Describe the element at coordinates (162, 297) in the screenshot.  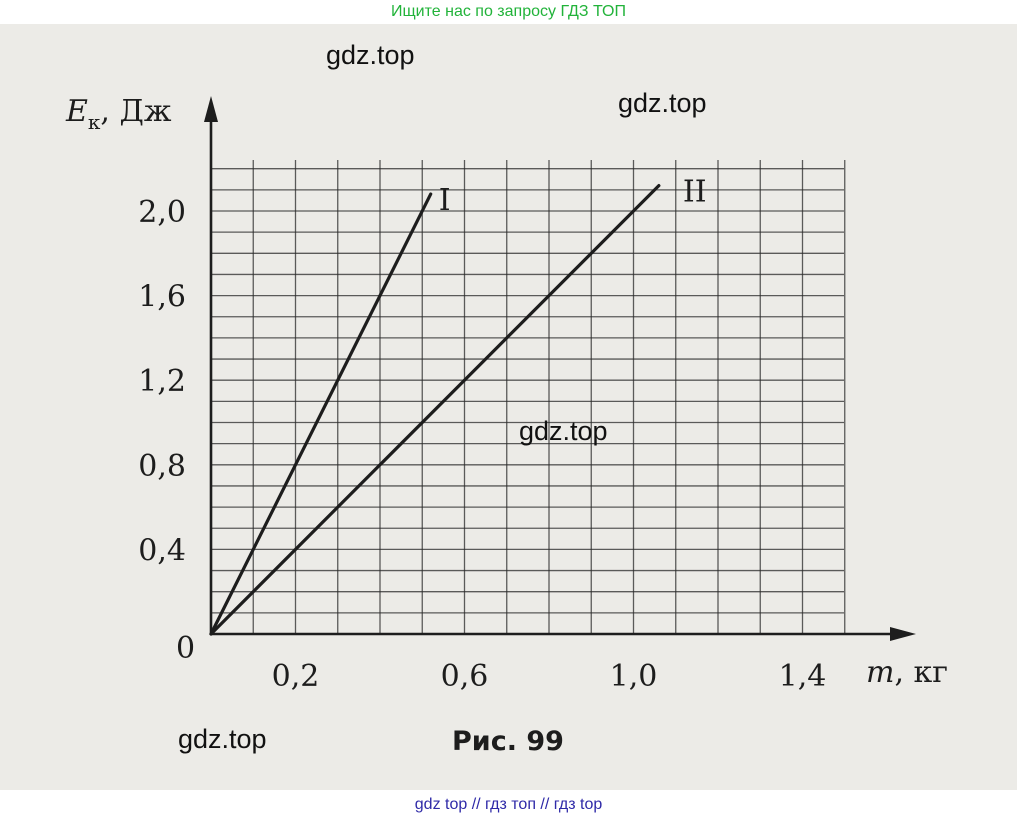
I see `y-tick-label: 1,6` at that location.